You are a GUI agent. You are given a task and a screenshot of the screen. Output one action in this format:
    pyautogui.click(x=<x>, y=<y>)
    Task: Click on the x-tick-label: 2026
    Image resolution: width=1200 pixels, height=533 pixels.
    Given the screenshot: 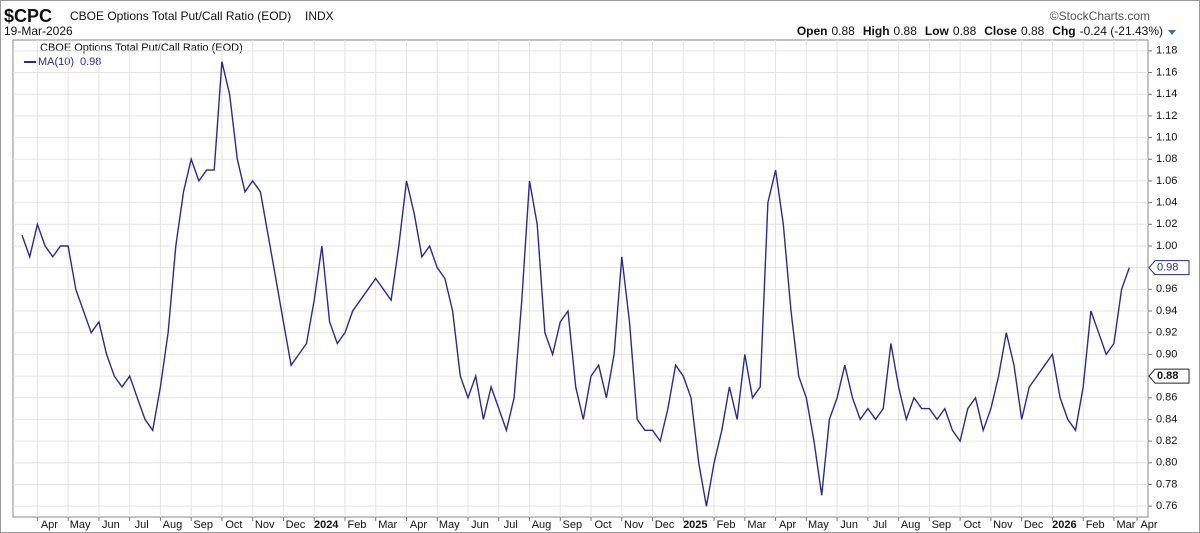 What is the action you would take?
    pyautogui.click(x=1064, y=525)
    